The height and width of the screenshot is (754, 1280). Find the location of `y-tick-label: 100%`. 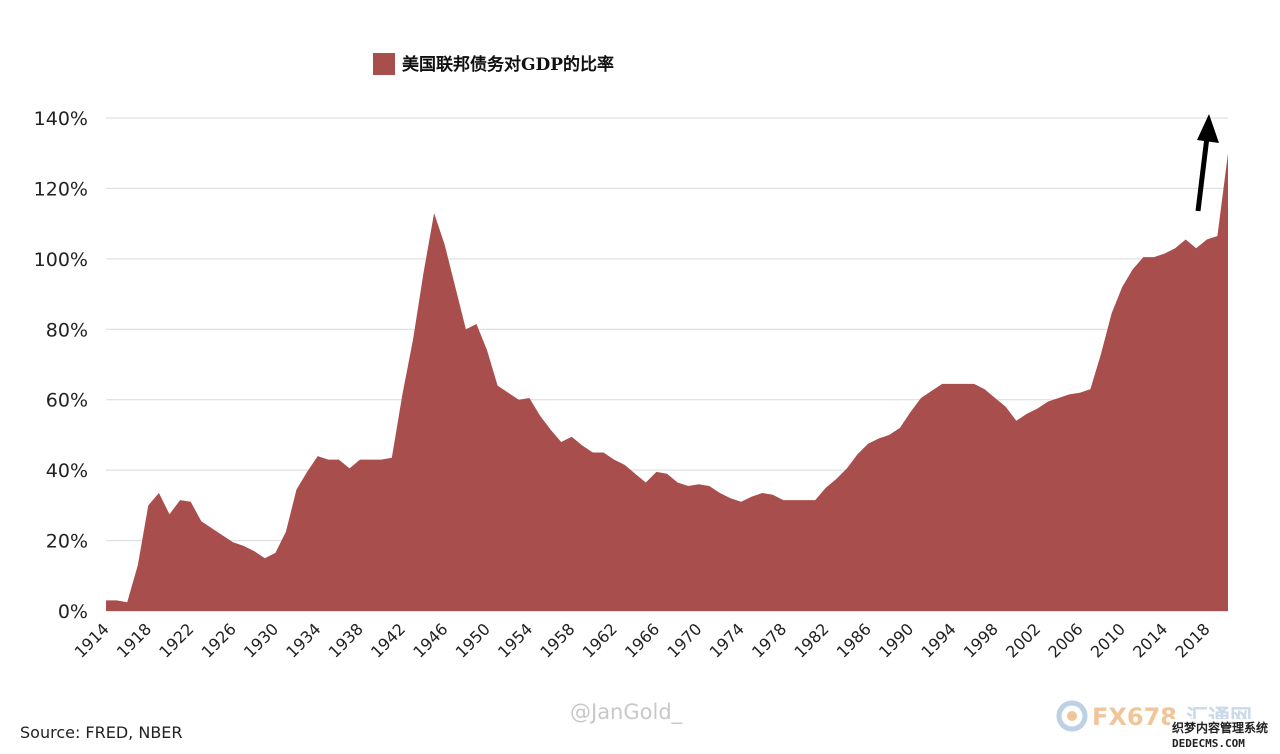

y-tick-label: 100% is located at coordinates (61, 260).